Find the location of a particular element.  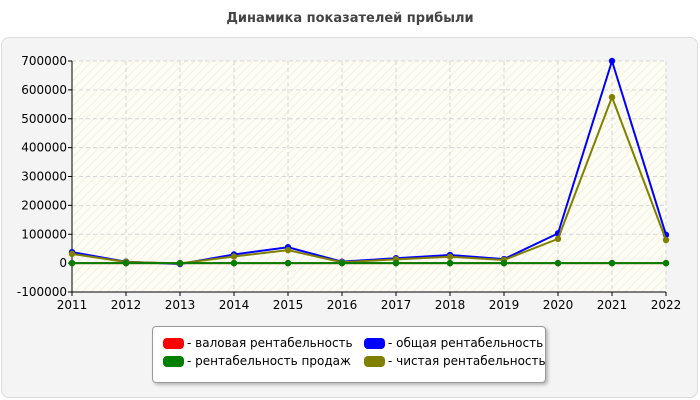

y-tick-label: 700000 is located at coordinates (44, 61).